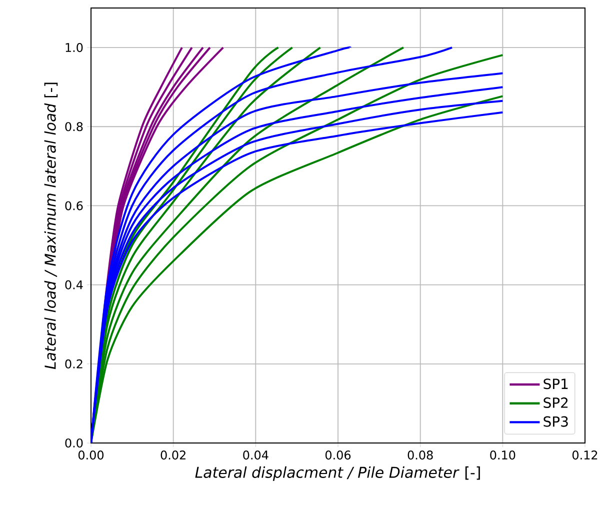 The image size is (602, 510). I want to click on x-tick-label: 0.10, so click(503, 455).